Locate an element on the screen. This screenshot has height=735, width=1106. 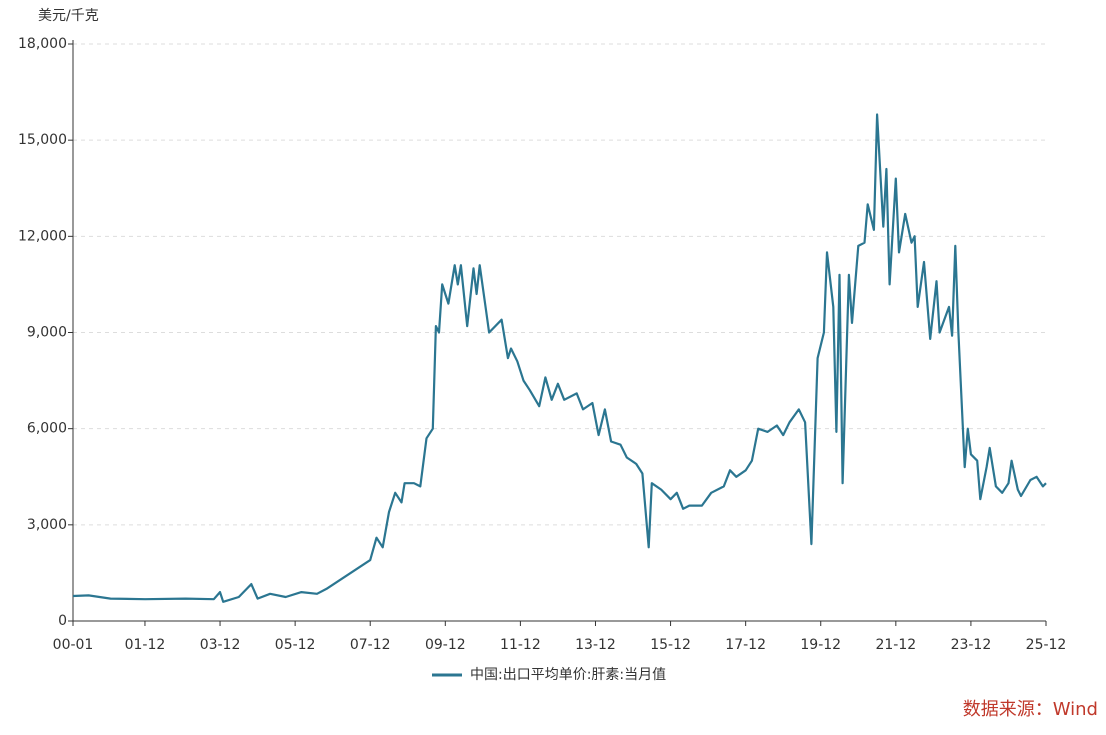
y-tick-label: 12,000 is located at coordinates (42, 236).